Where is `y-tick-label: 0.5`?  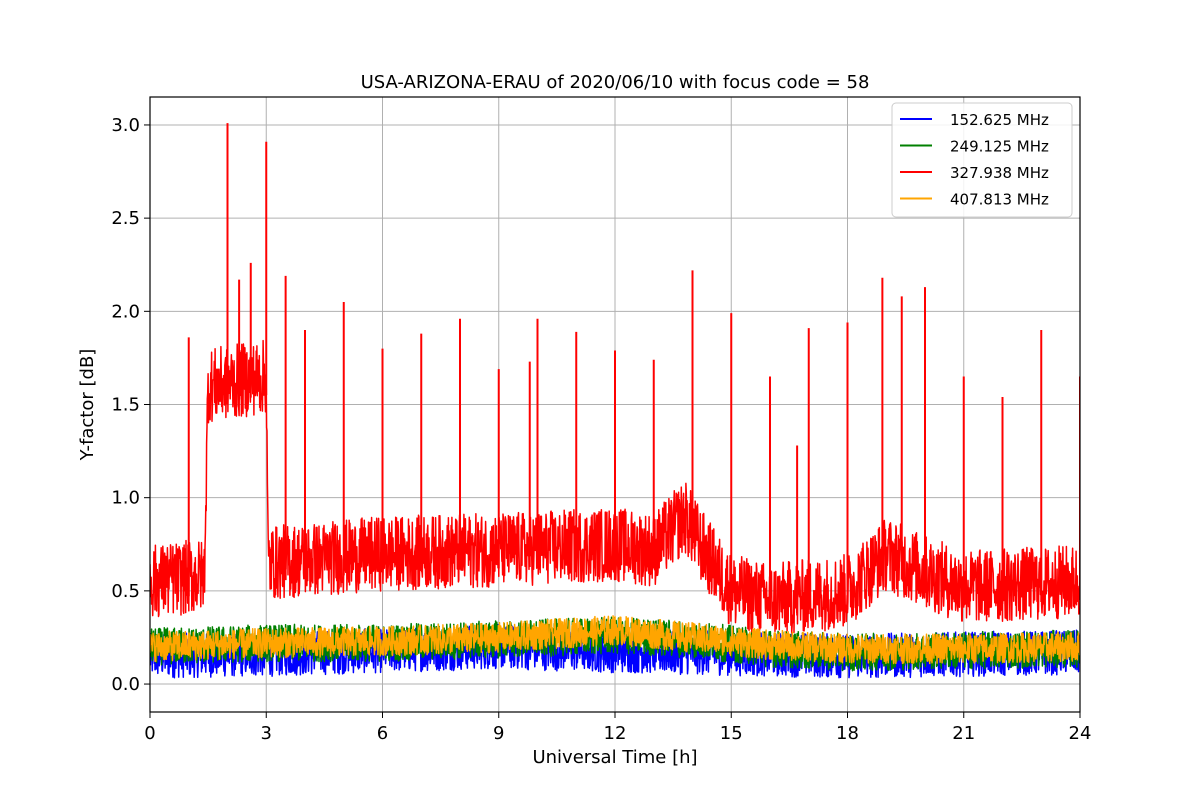
y-tick-label: 0.5 is located at coordinates (125, 591).